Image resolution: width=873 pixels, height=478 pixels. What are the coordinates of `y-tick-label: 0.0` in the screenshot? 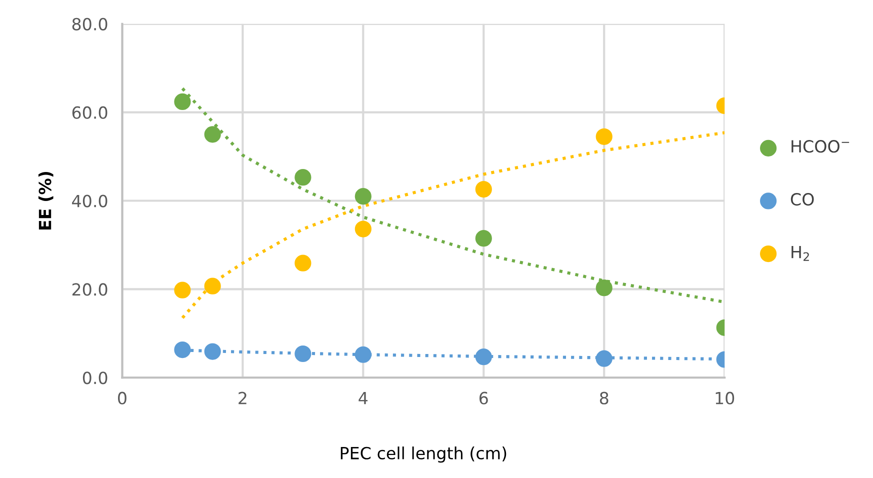 It's located at (95, 378).